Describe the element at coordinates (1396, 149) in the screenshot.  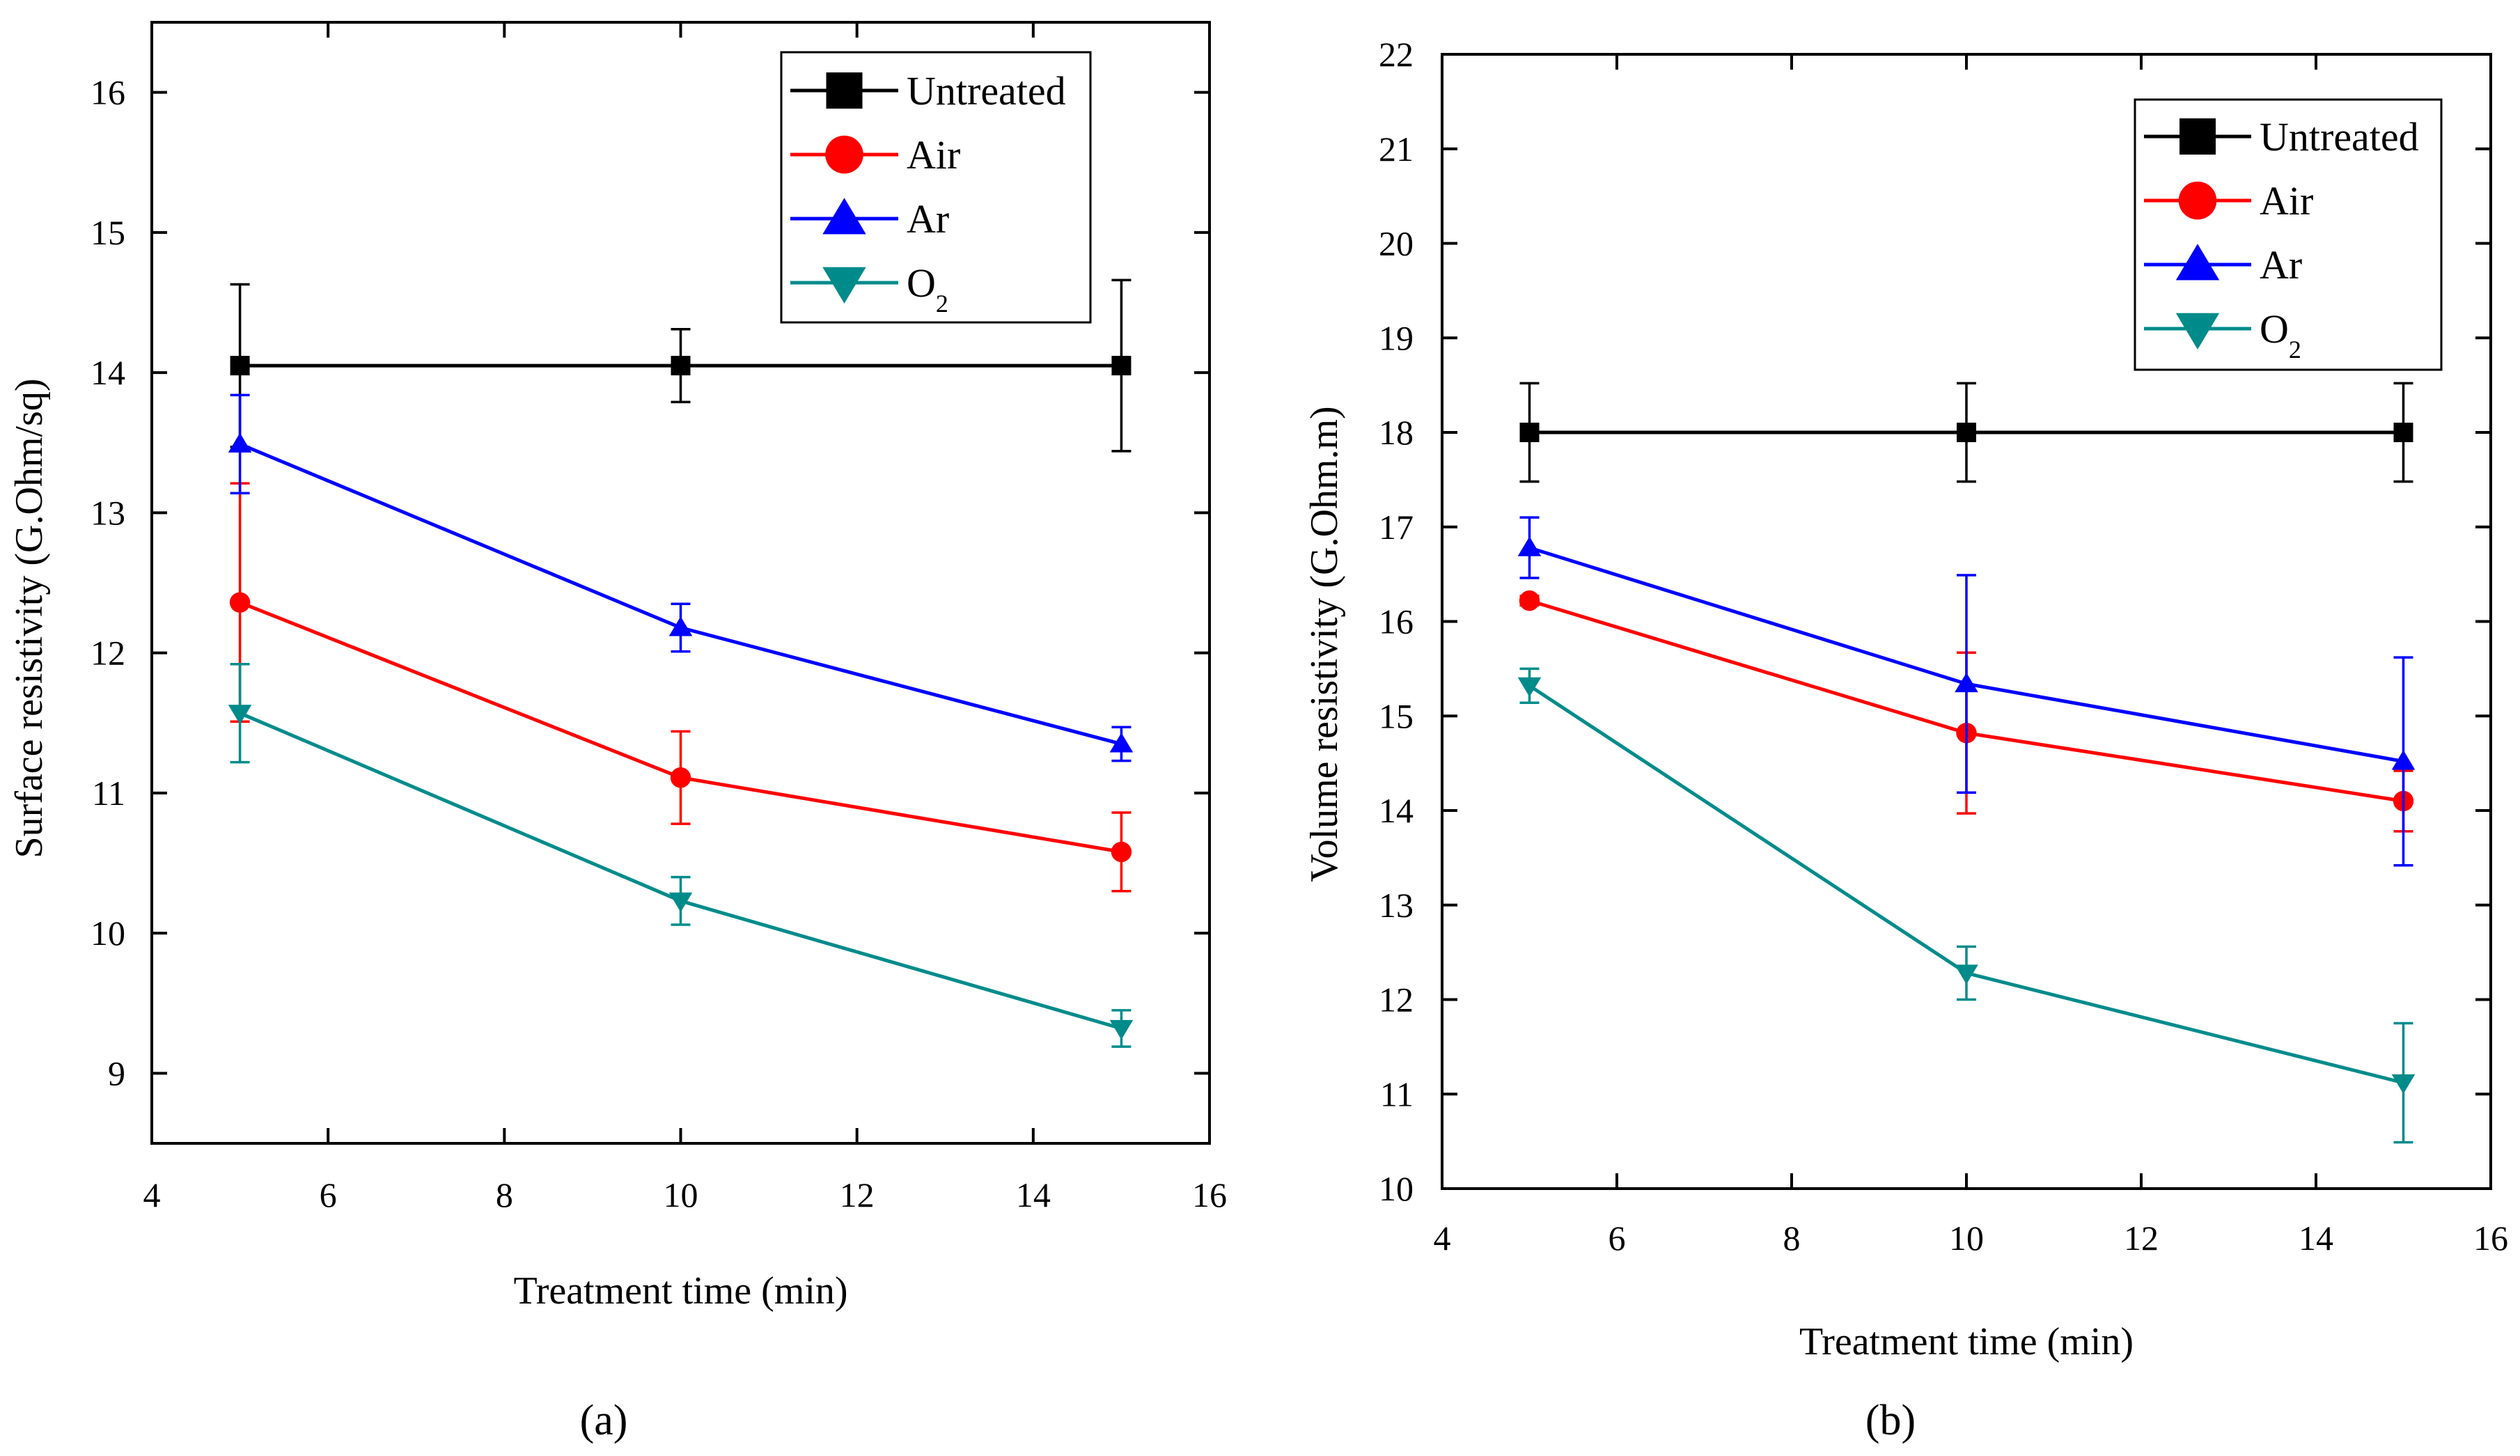
I see `y-tick-label: 21` at that location.